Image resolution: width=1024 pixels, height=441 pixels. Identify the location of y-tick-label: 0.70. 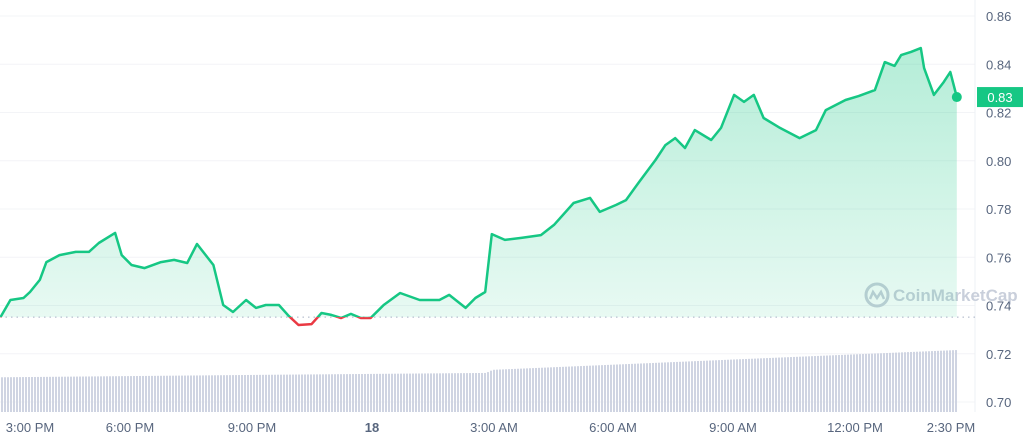
(998, 402).